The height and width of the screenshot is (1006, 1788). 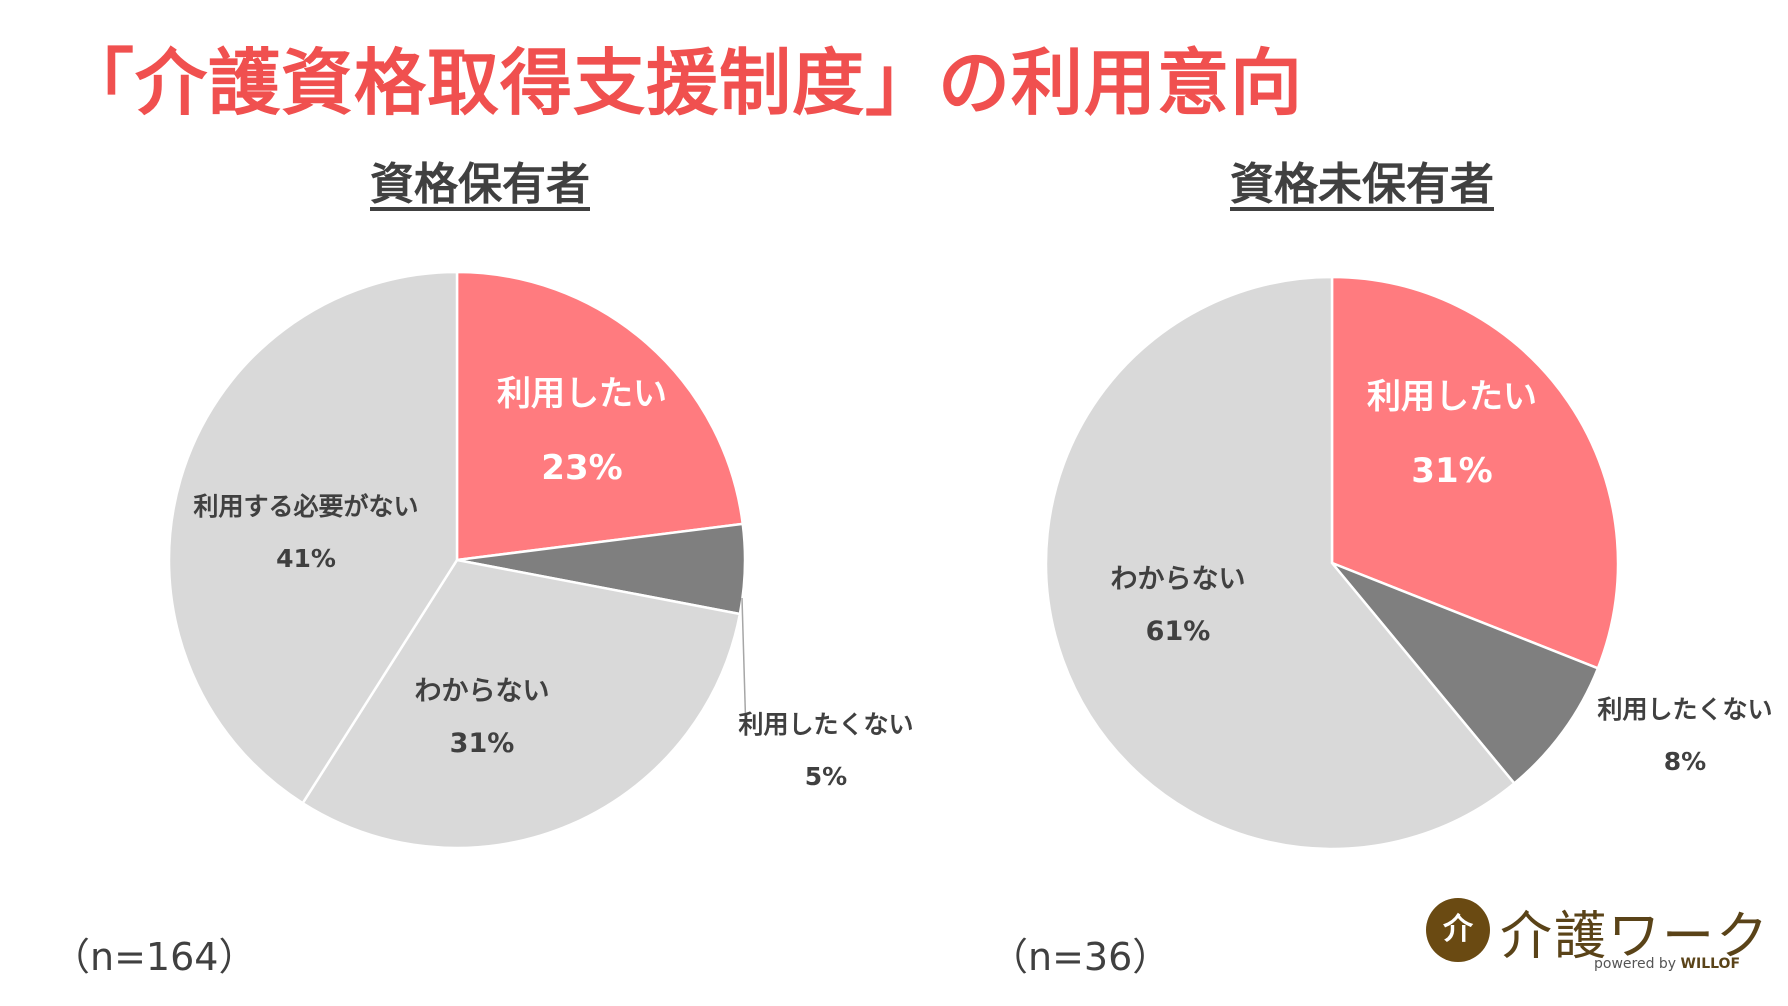 What do you see at coordinates (480, 184) in the screenshot?
I see `chart-title-holders: 資格保有者` at bounding box center [480, 184].